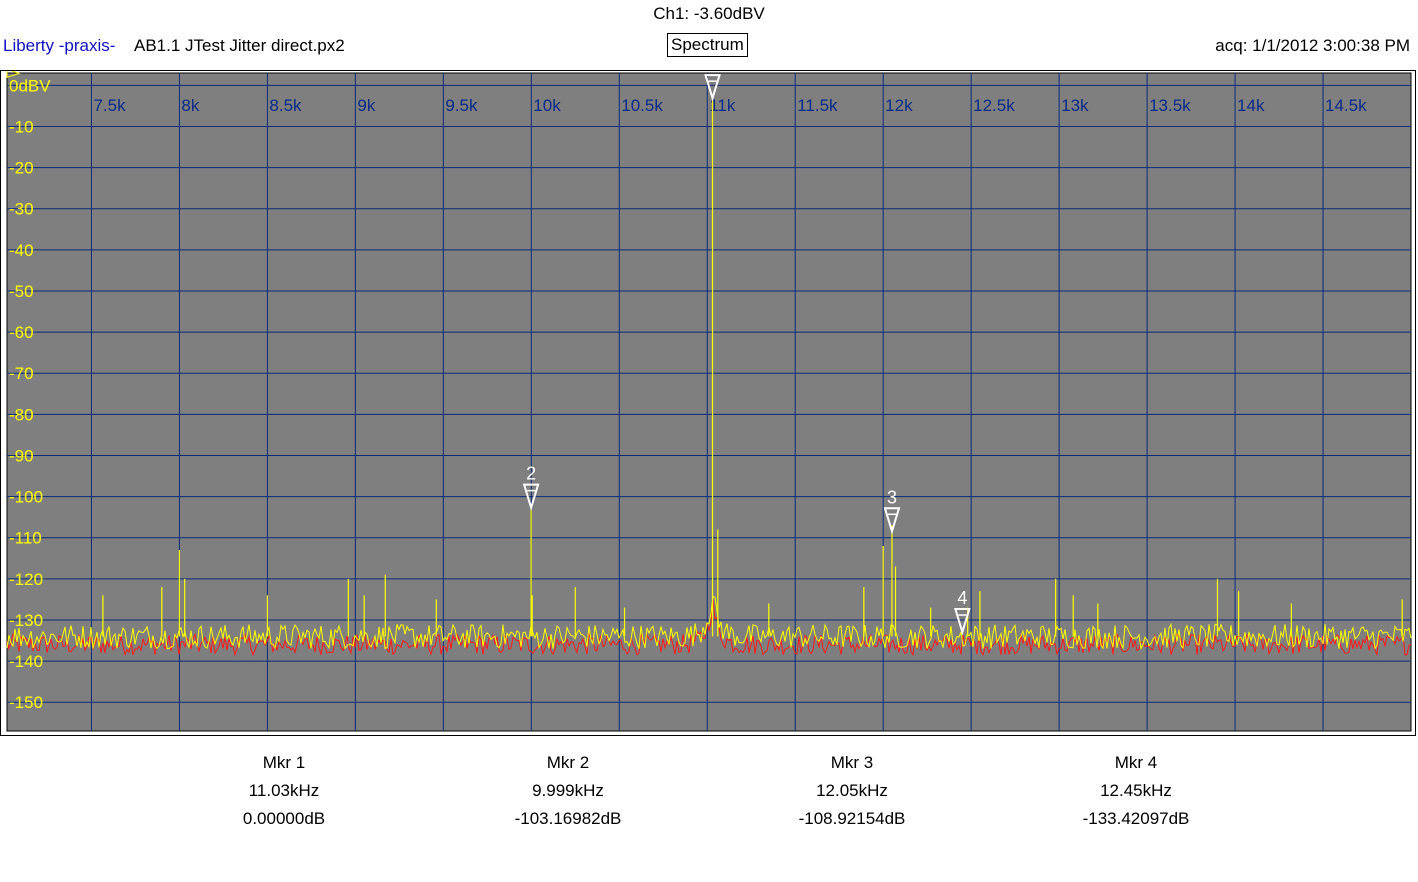  I want to click on marker-readout-2: Mkr 2 9.999kHz -103.16982dB, so click(568, 791).